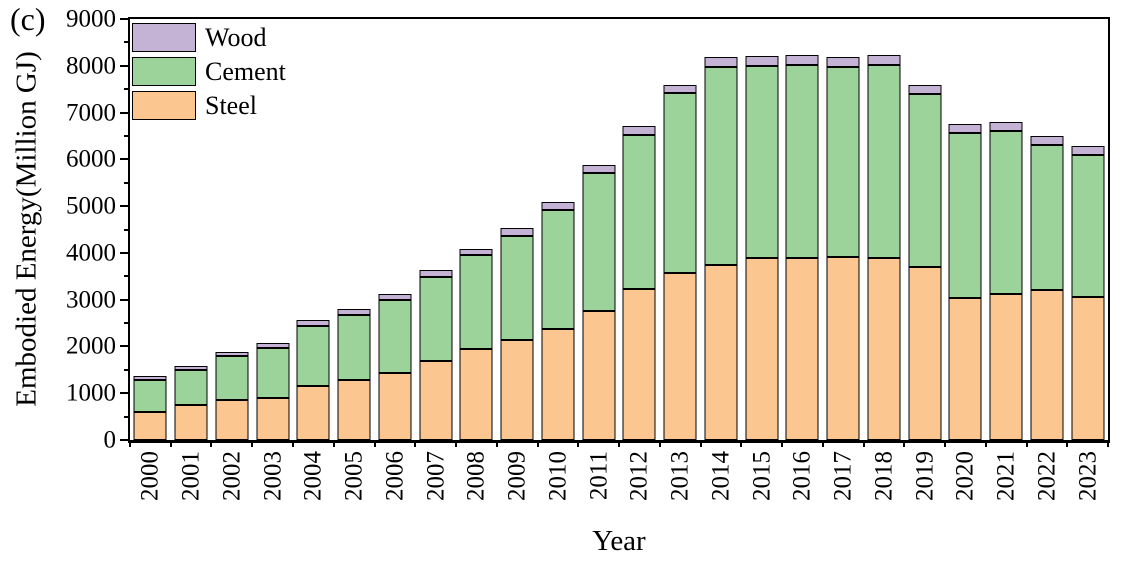 This screenshot has height=573, width=1121. Describe the element at coordinates (273, 345) in the screenshot. I see `bar-2003-wood` at that location.